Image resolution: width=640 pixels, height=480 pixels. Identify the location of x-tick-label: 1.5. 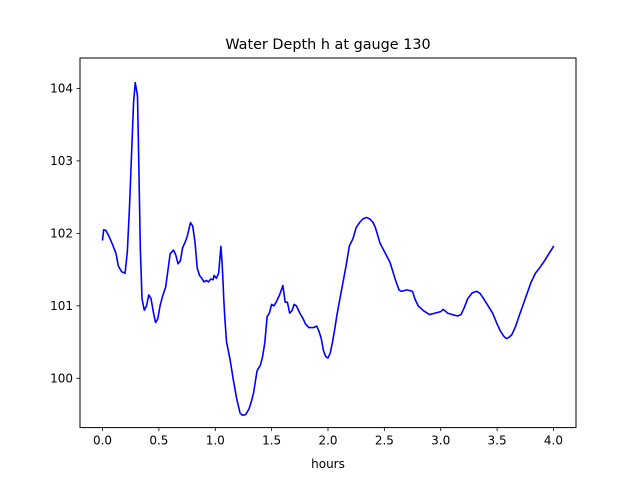
(271, 441).